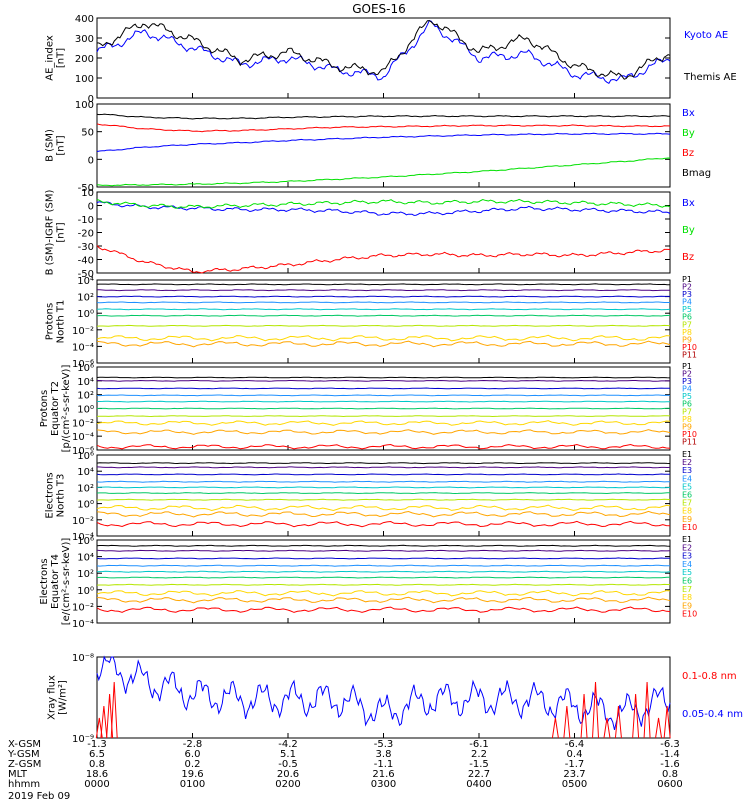 The width and height of the screenshot is (750, 804). What do you see at coordinates (687, 478) in the screenshot?
I see `legend-entry: E4` at bounding box center [687, 478].